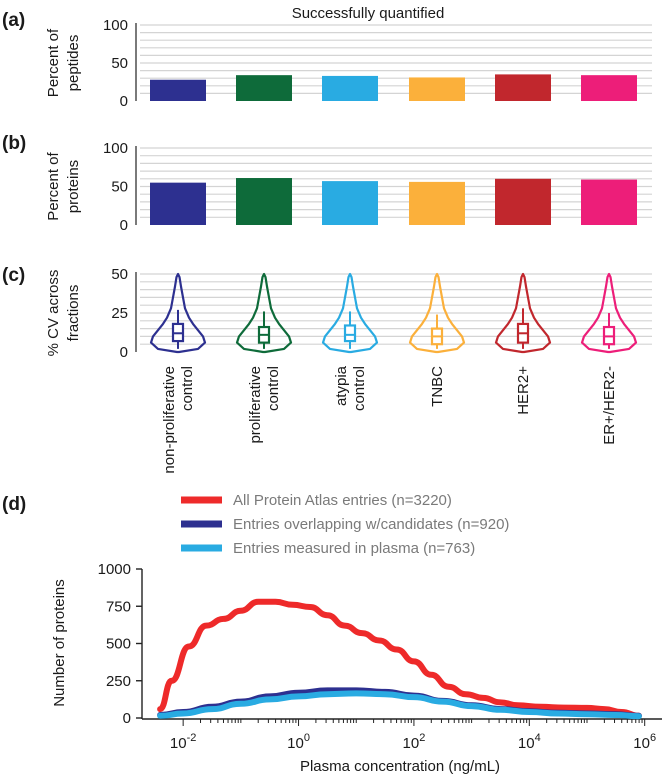 Image resolution: width=666 pixels, height=775 pixels. I want to click on legend-label: Entries overlapping w/candidates (n=920), so click(371, 524).